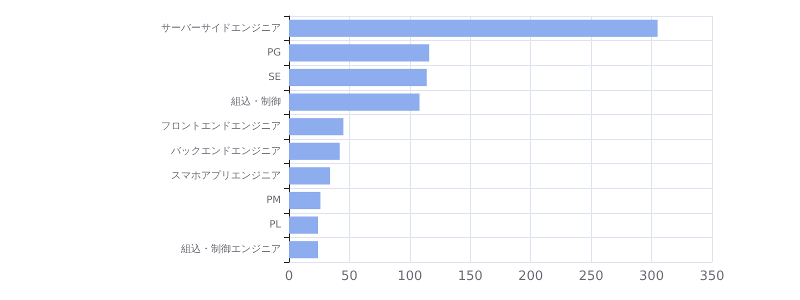 This screenshot has width=800, height=300. I want to click on y-tick-label: スマホアプリエンジニア, so click(226, 175).